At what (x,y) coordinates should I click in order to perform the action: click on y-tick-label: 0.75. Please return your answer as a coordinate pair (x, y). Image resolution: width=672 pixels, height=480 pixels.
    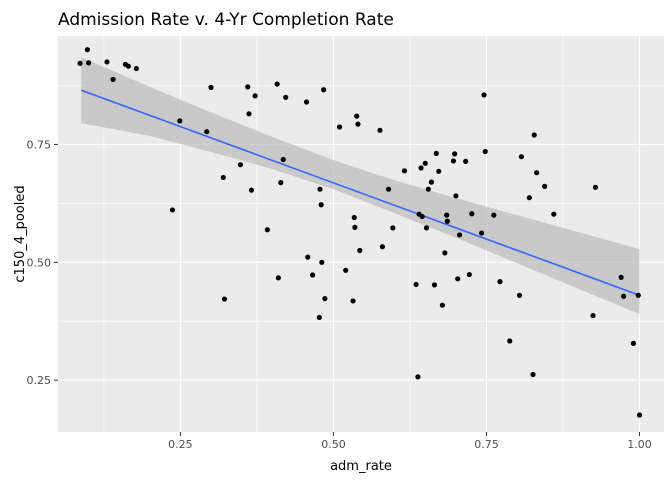
    Looking at the image, I should click on (39, 144).